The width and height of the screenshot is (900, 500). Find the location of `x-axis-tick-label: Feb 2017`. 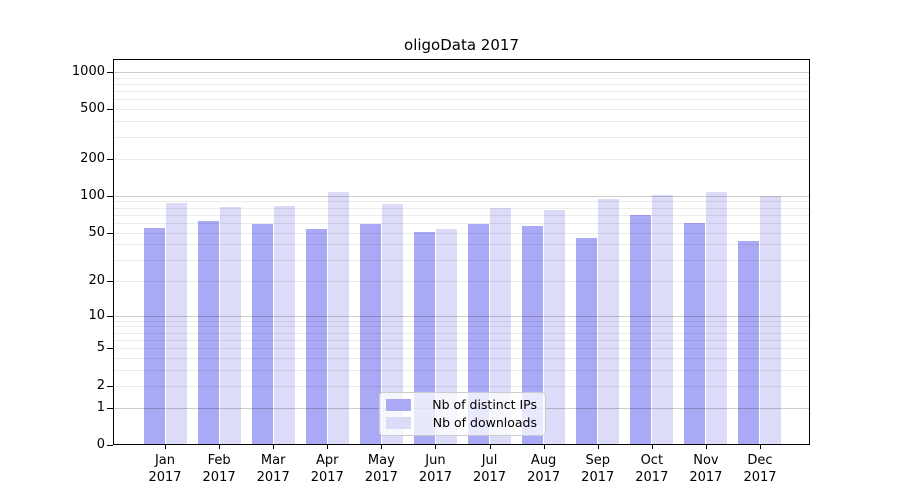

x-axis-tick-label: Feb 2017 is located at coordinates (219, 469).